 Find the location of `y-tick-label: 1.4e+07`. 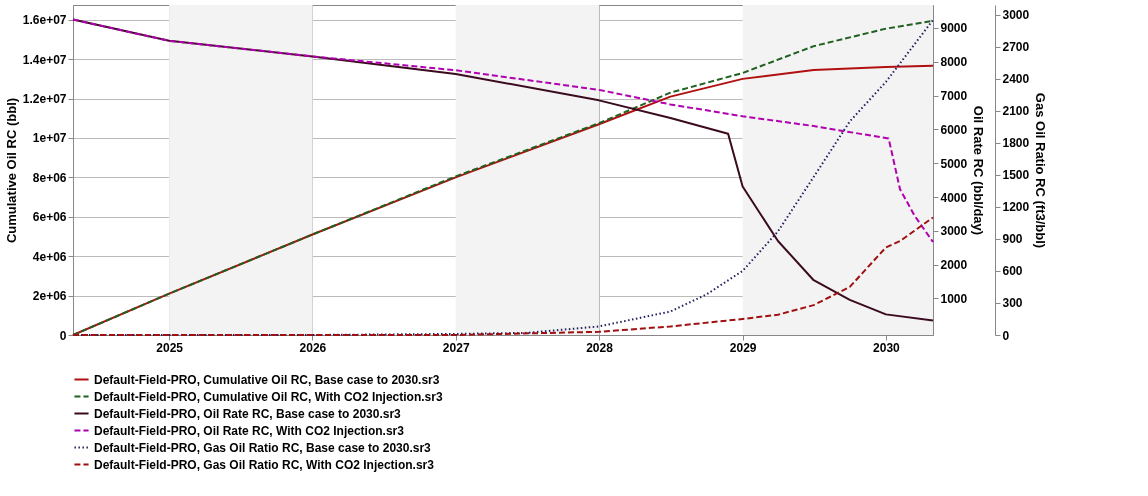

y-tick-label: 1.4e+07 is located at coordinates (44, 59).